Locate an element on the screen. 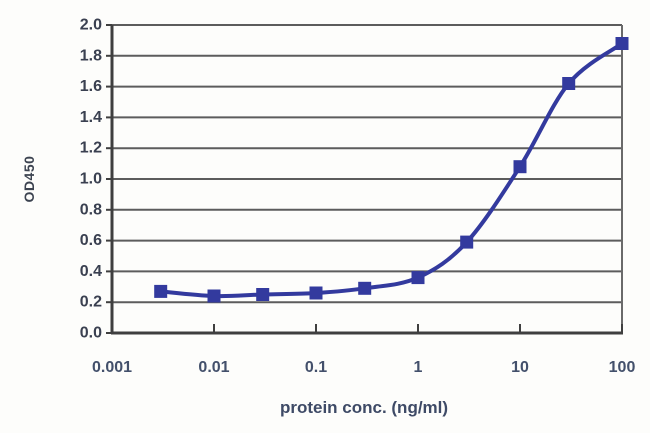  y-tick-label: 1.8 is located at coordinates (91, 55).